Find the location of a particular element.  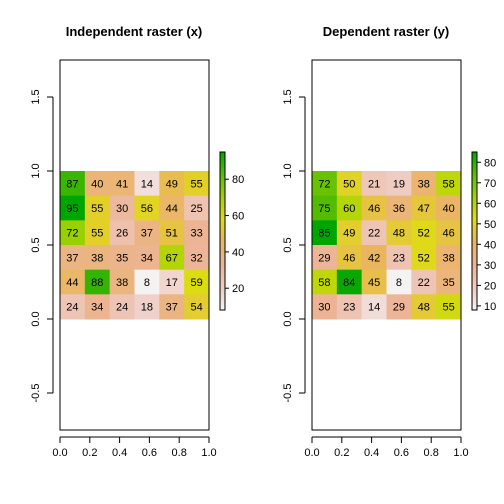

cell-value-label: 38 is located at coordinates (97, 258).